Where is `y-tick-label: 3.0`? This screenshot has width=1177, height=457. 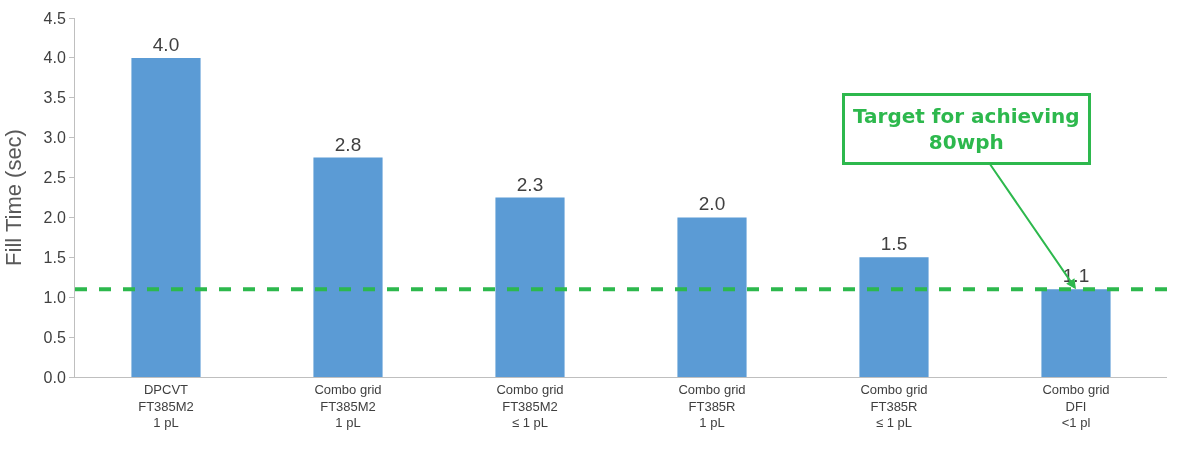
y-tick-label: 3.0 is located at coordinates (54, 138).